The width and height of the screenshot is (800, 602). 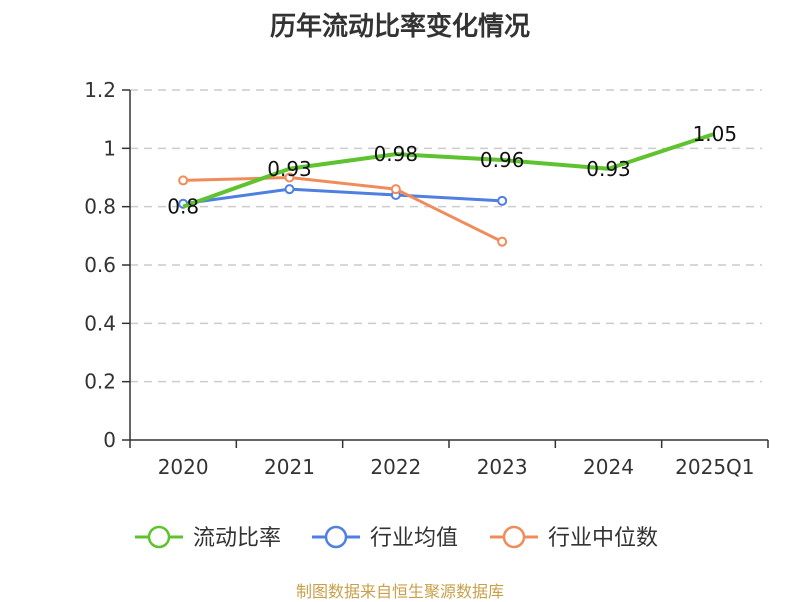 What do you see at coordinates (396, 154) in the screenshot?
I see `data-label: 0.98` at bounding box center [396, 154].